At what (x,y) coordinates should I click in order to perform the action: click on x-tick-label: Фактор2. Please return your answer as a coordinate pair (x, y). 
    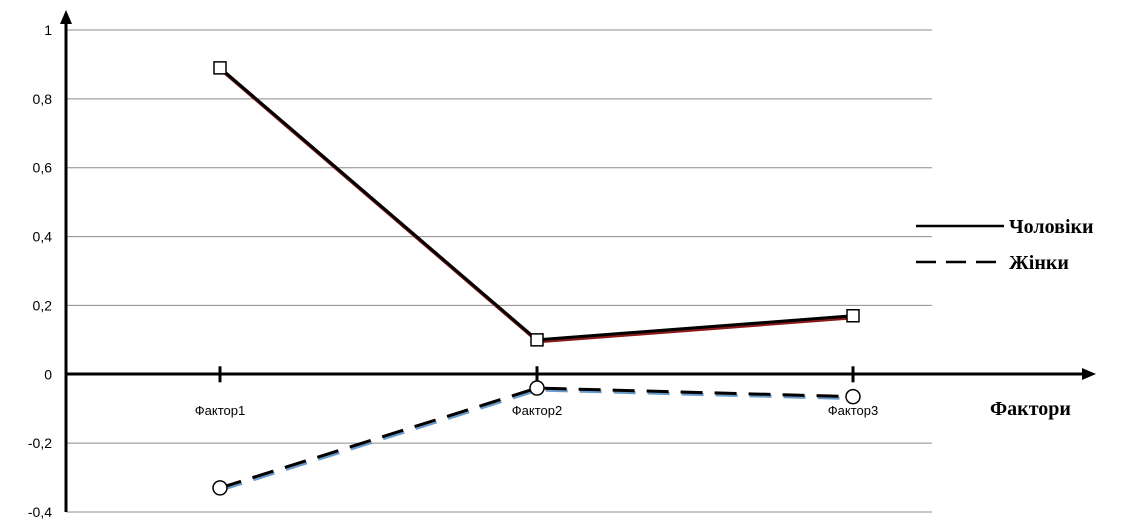
    Looking at the image, I should click on (537, 410).